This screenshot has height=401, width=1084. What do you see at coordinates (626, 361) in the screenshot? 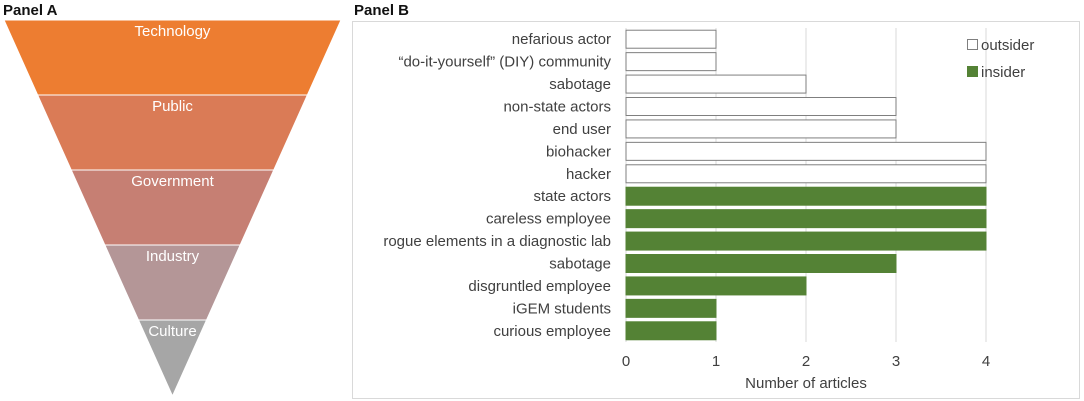
I see `x-tick-label: 0` at bounding box center [626, 361].